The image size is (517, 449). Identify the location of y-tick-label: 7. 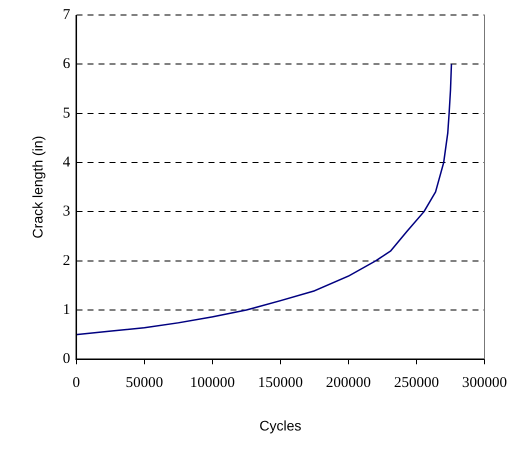
(66, 14).